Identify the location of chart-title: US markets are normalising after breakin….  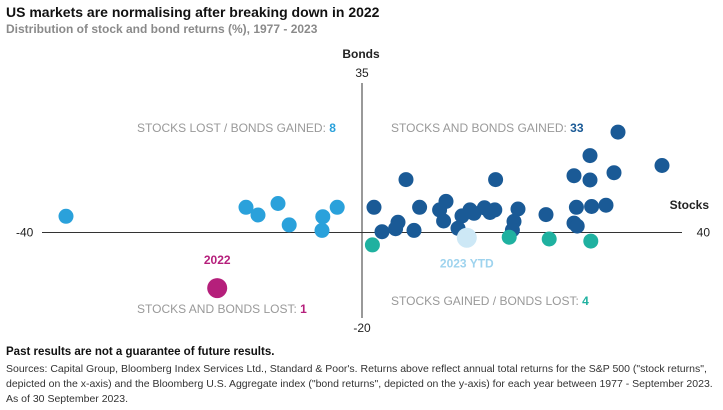
(193, 12).